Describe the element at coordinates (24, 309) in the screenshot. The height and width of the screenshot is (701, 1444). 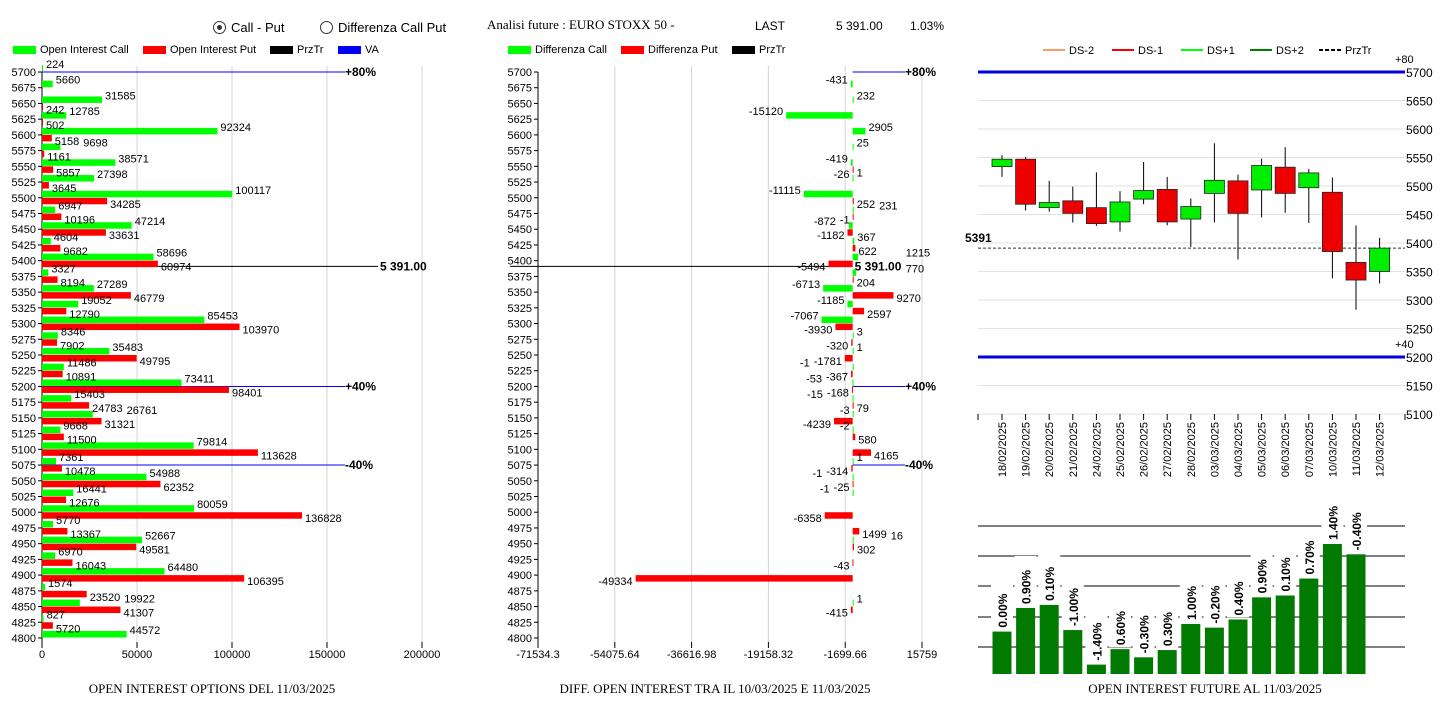
I see `y-tick-label: 5325` at that location.